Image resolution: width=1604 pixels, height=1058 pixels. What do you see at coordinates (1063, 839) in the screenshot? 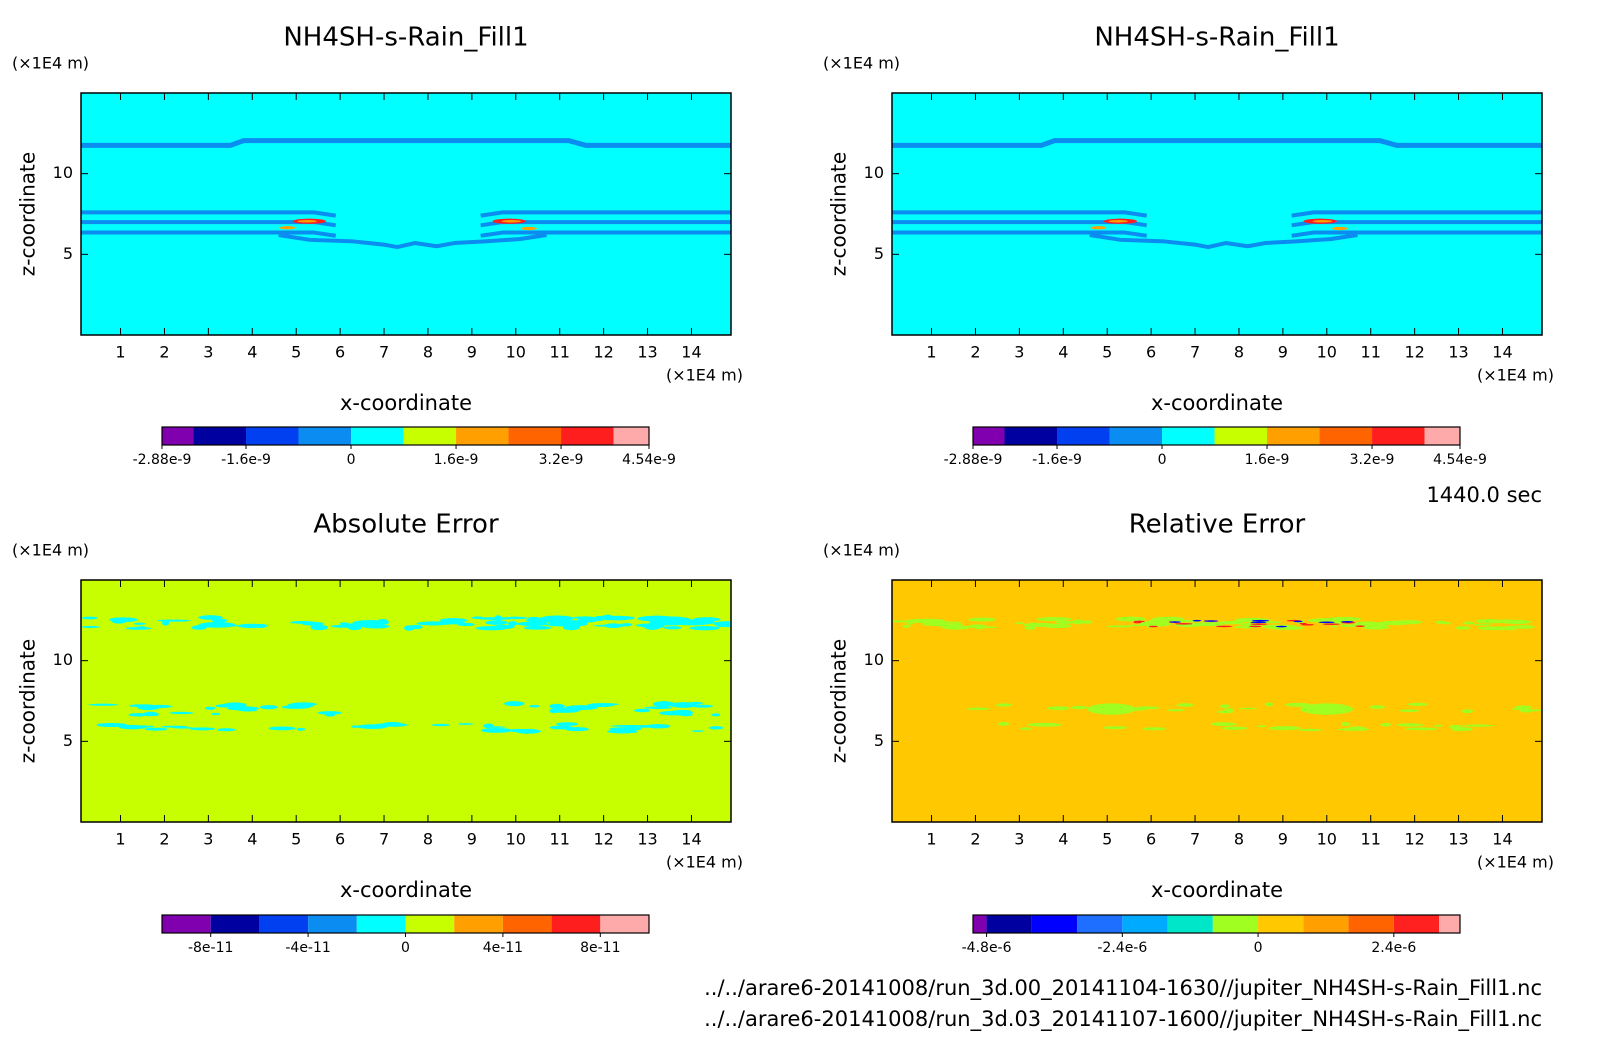
I see `x-tick-label: 4` at bounding box center [1063, 839].